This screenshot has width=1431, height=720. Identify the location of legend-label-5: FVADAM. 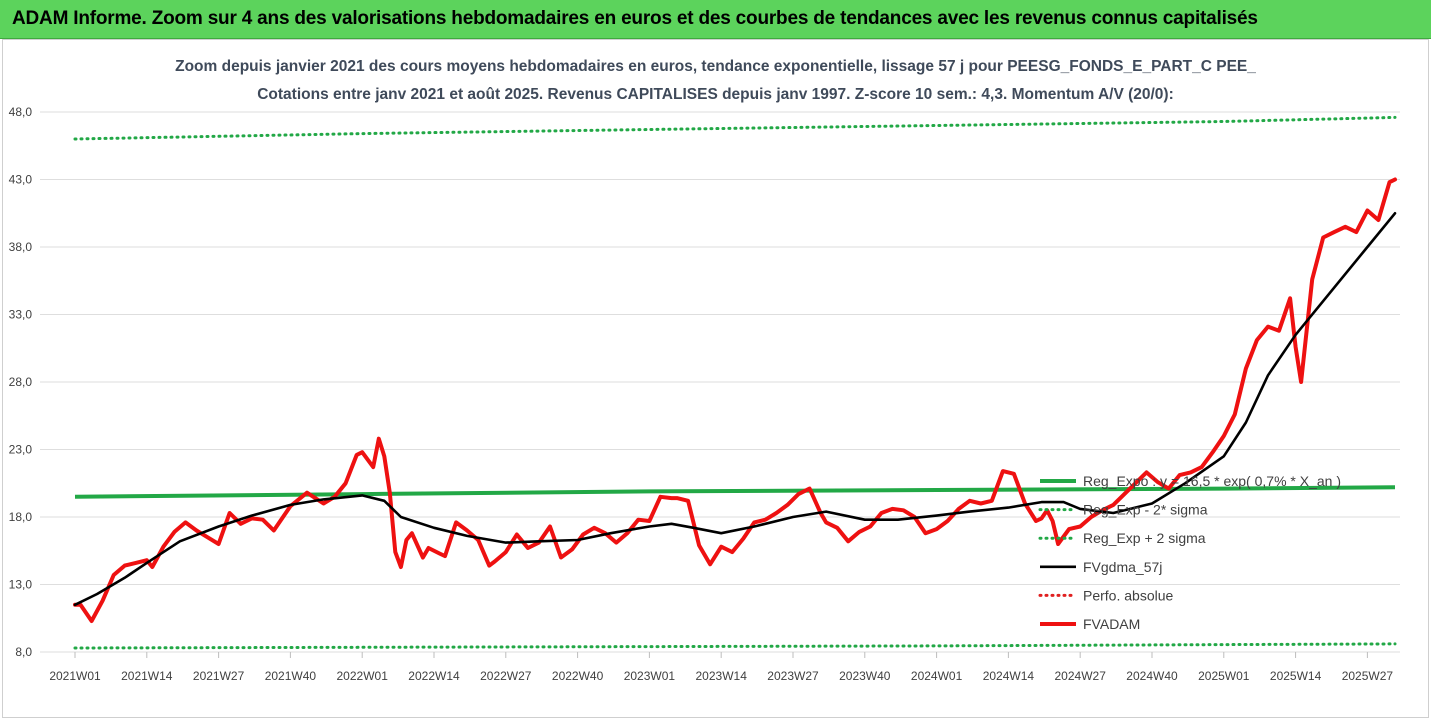
(1111, 624).